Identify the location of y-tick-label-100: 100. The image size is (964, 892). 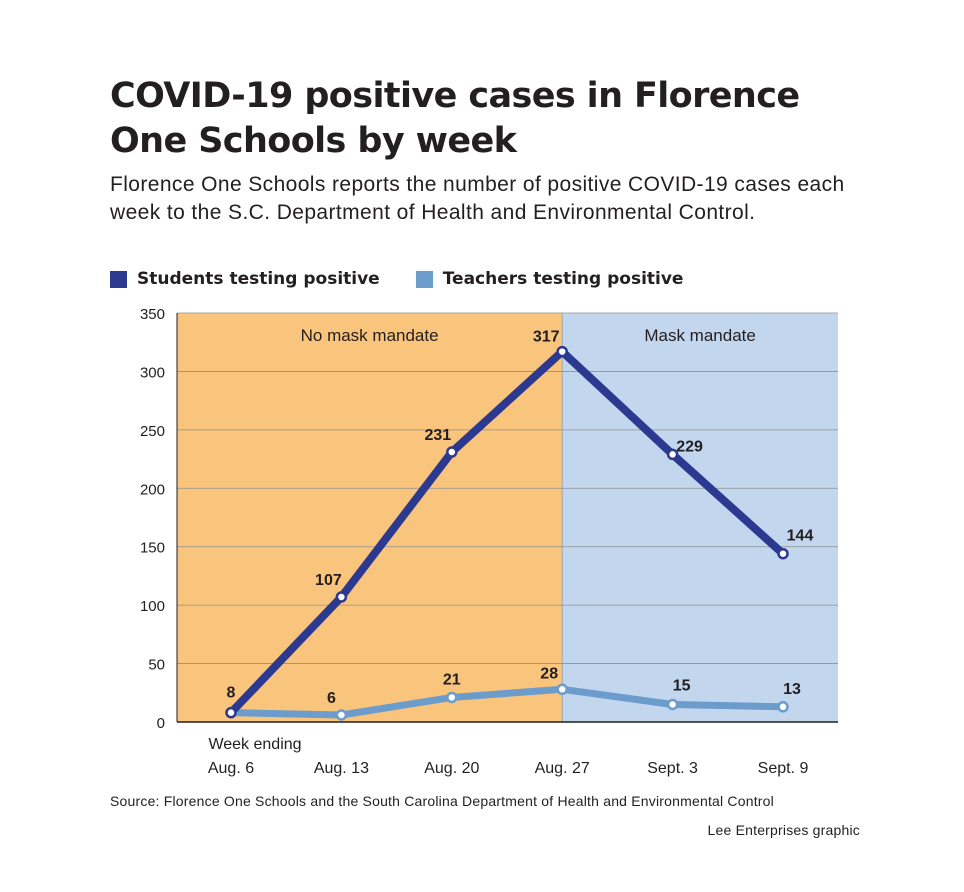
(152, 606).